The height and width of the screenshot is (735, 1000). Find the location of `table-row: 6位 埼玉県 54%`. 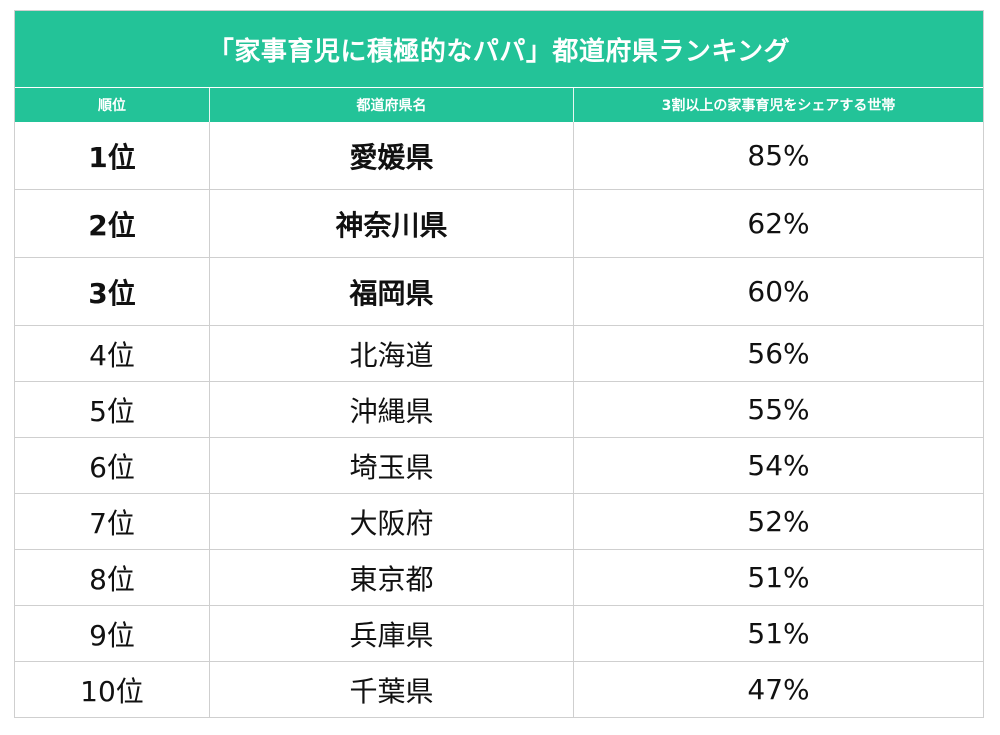

table-row: 6位 埼玉県 54% is located at coordinates (499, 465).